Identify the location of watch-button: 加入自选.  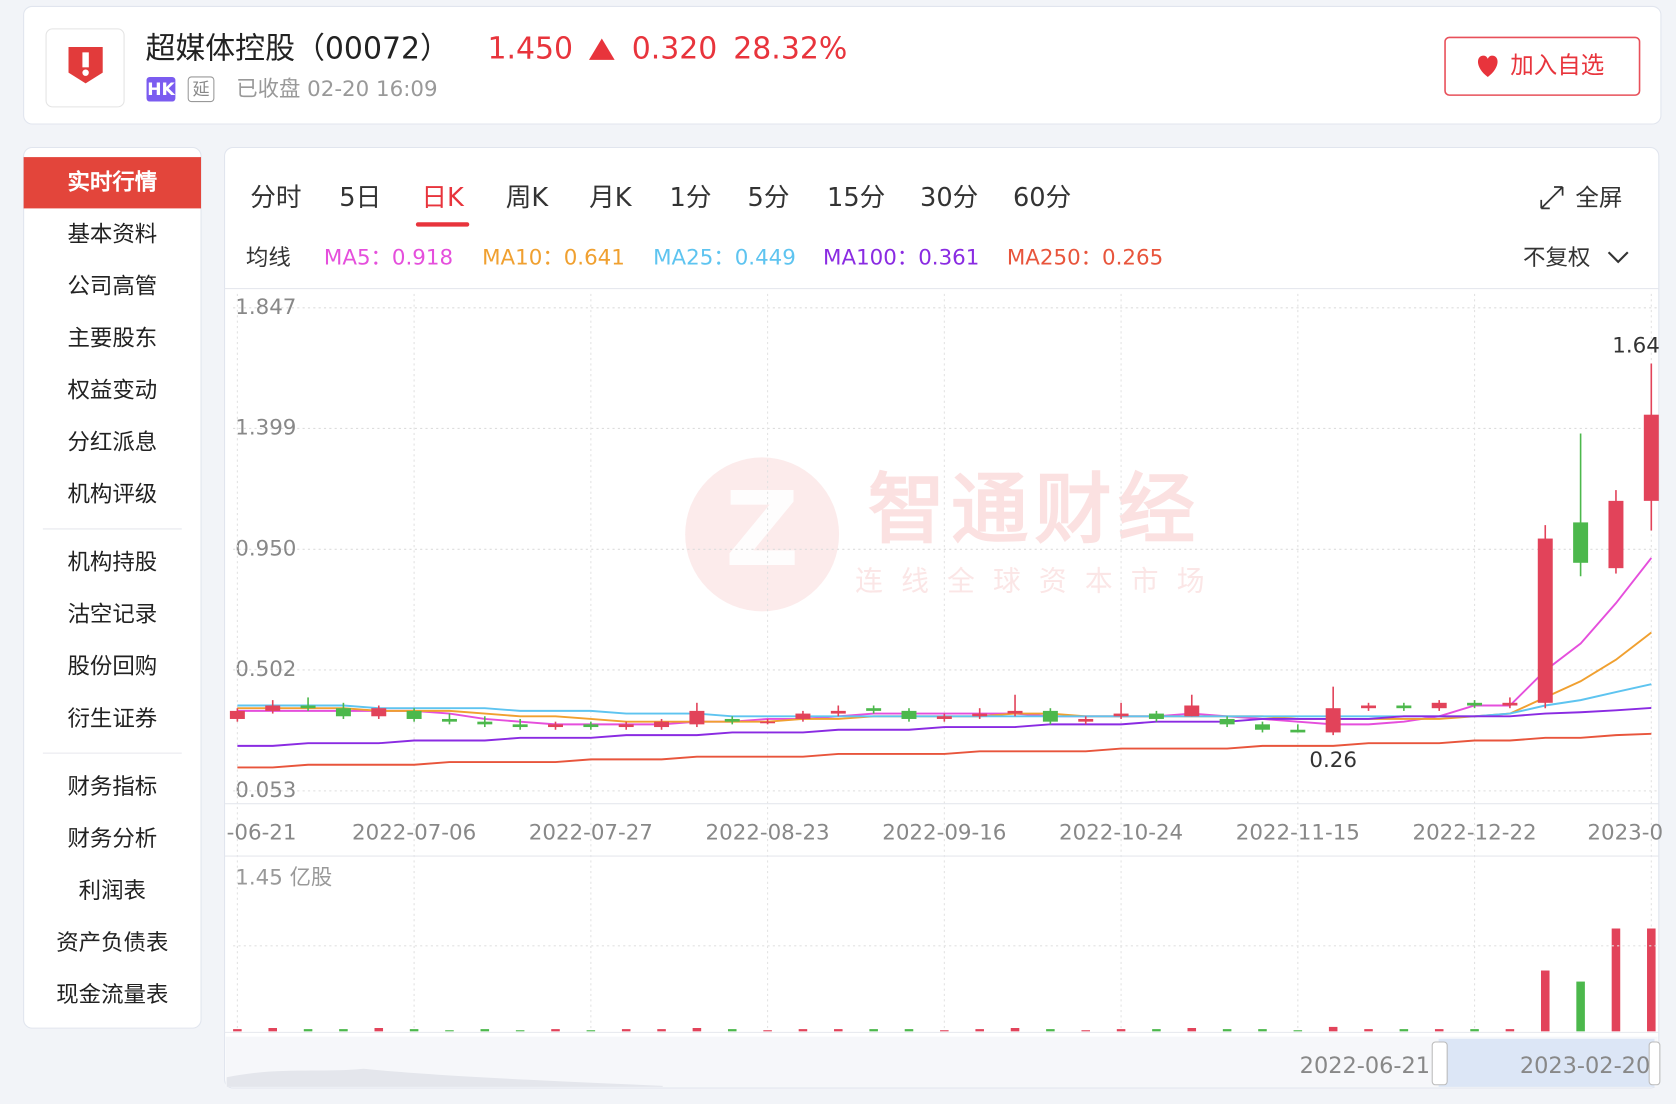
(1542, 66).